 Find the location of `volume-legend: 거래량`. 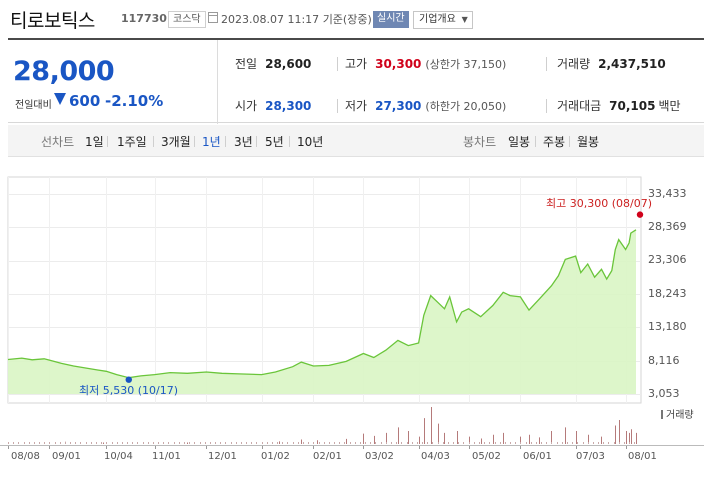

volume-legend: 거래량 is located at coordinates (677, 413).